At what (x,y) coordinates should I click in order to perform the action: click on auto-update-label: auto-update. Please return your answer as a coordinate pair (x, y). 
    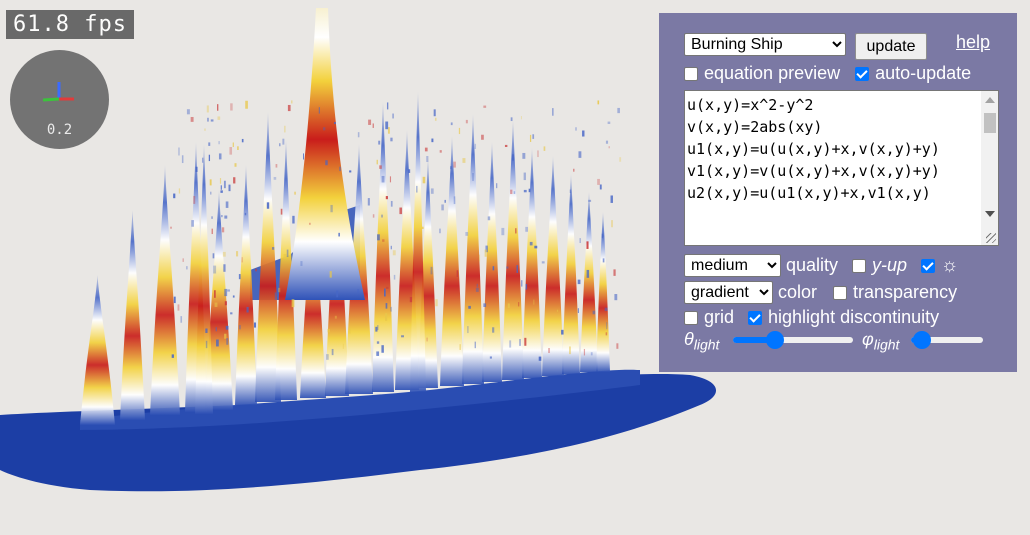
    Looking at the image, I should click on (923, 73).